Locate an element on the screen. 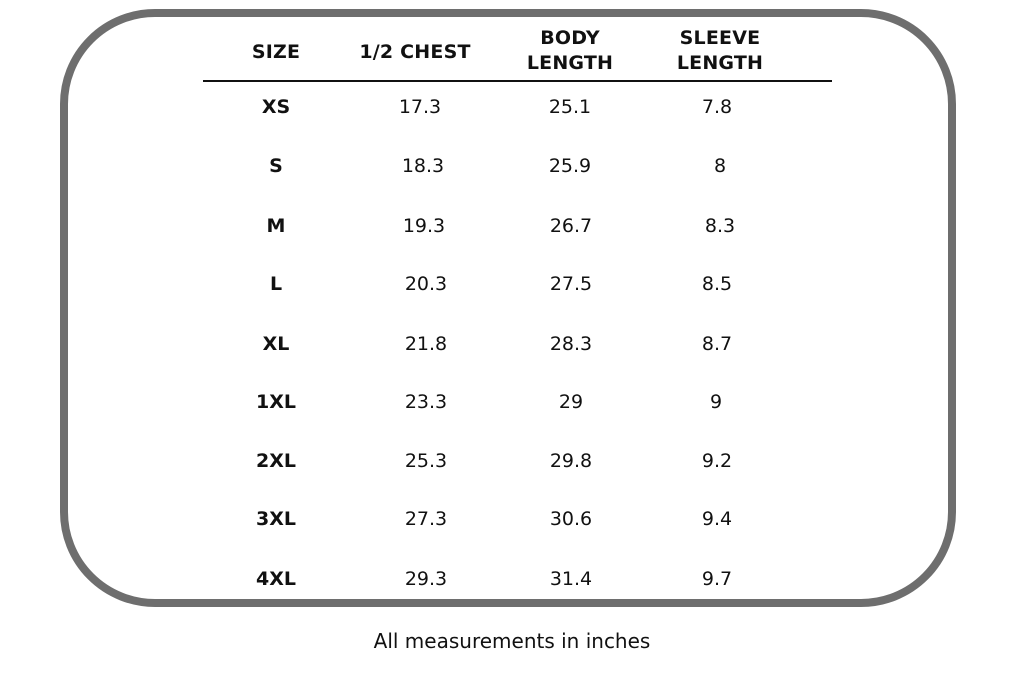 This screenshot has width=1024, height=683. measurement-units-caption: All measurements in inches is located at coordinates (512, 641).